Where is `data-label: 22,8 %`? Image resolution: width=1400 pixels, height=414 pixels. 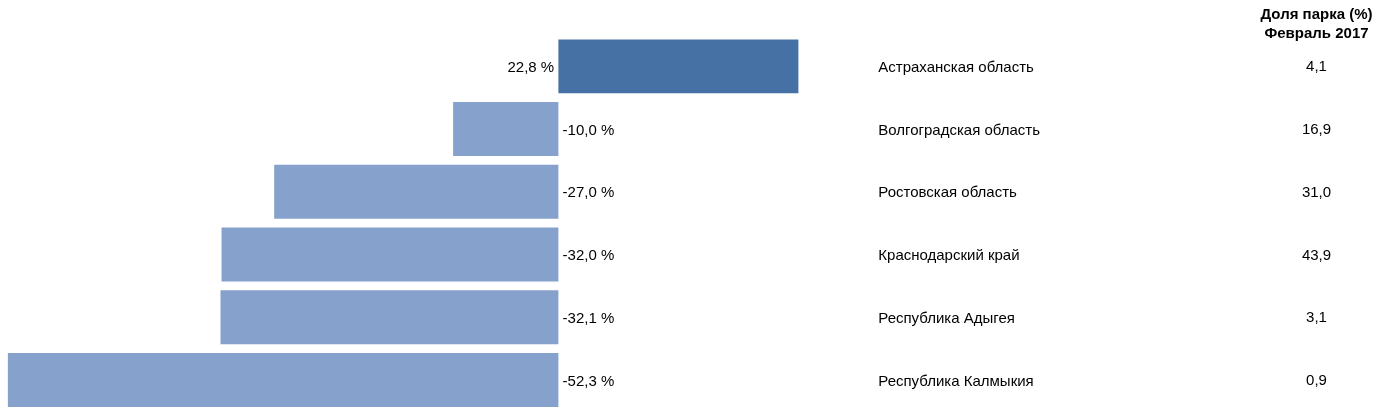 data-label: 22,8 % is located at coordinates (531, 66).